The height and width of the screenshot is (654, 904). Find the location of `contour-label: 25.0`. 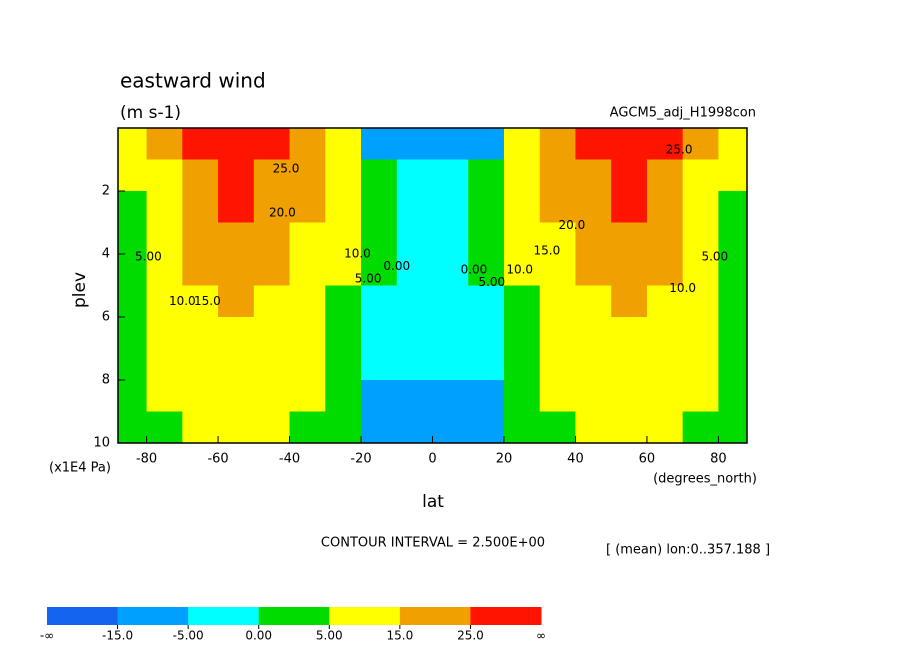

contour-label: 25.0 is located at coordinates (286, 168).